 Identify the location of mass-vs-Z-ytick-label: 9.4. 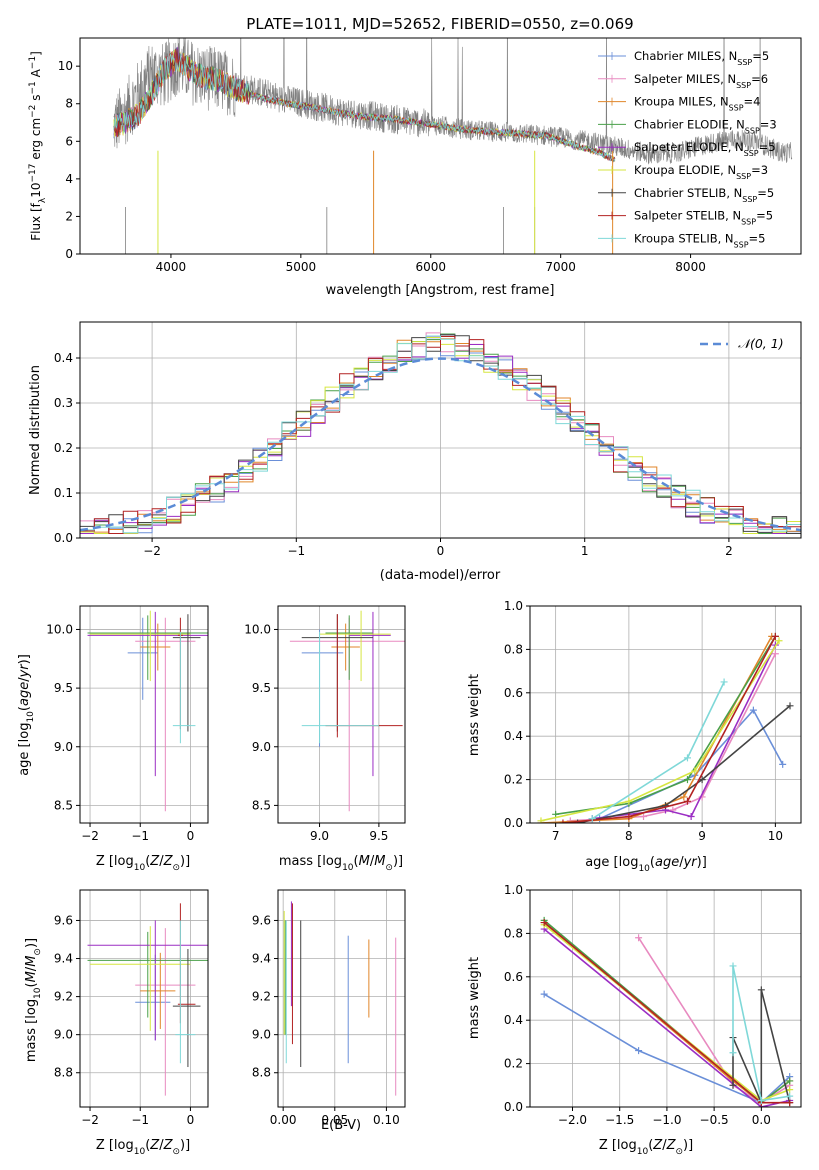
(63, 959).